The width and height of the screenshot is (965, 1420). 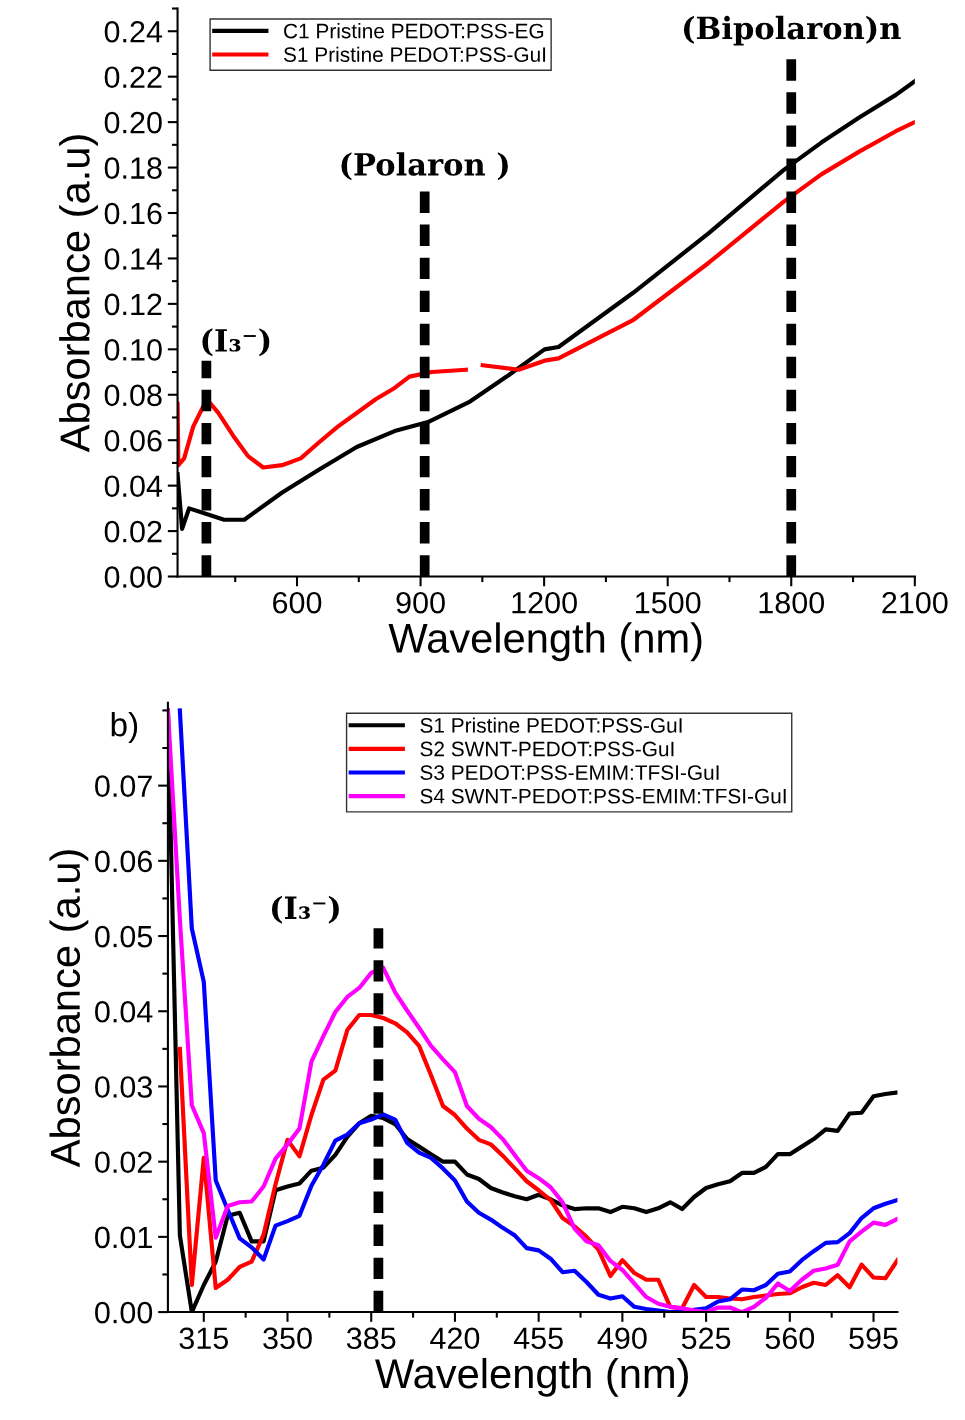 What do you see at coordinates (420, 602) in the screenshot?
I see `x-tick-label: 900` at bounding box center [420, 602].